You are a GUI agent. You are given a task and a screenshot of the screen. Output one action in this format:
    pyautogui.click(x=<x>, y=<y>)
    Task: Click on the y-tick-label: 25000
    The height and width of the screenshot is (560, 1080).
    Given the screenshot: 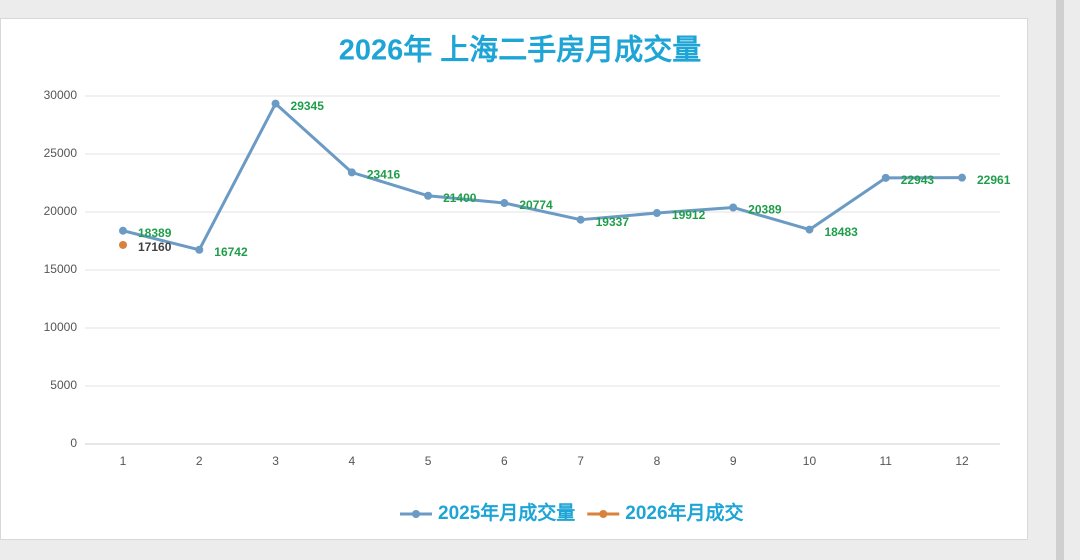 What is the action you would take?
    pyautogui.click(x=61, y=153)
    